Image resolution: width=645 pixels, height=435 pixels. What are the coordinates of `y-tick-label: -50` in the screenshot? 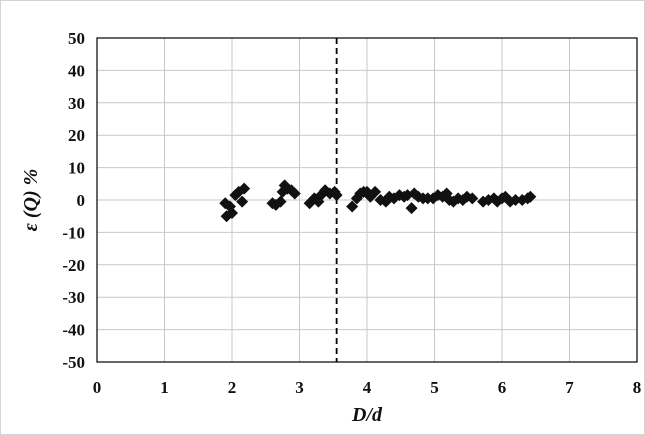 It's located at (73, 362).